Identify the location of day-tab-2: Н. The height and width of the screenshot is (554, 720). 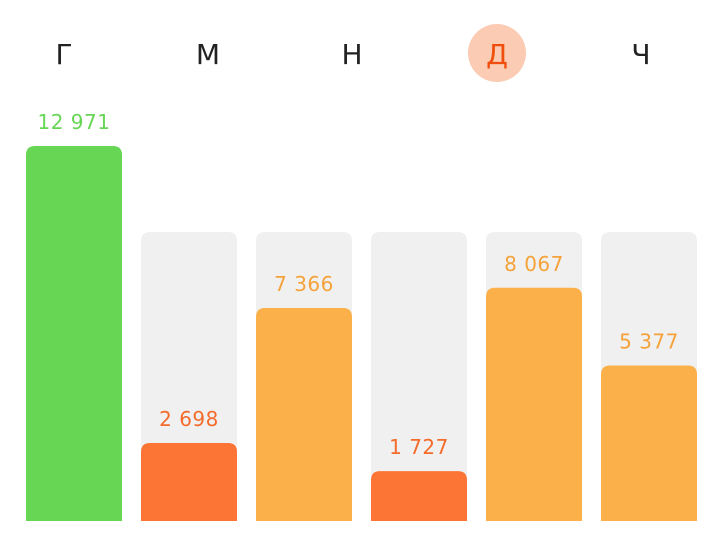
(351, 54).